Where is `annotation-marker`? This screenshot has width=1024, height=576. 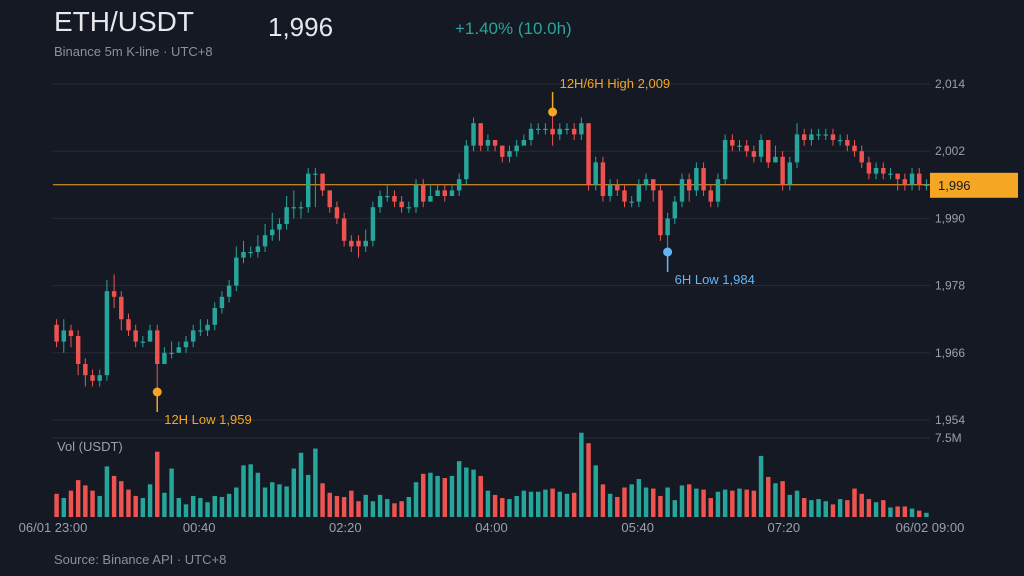
annotation-marker is located at coordinates (157, 392).